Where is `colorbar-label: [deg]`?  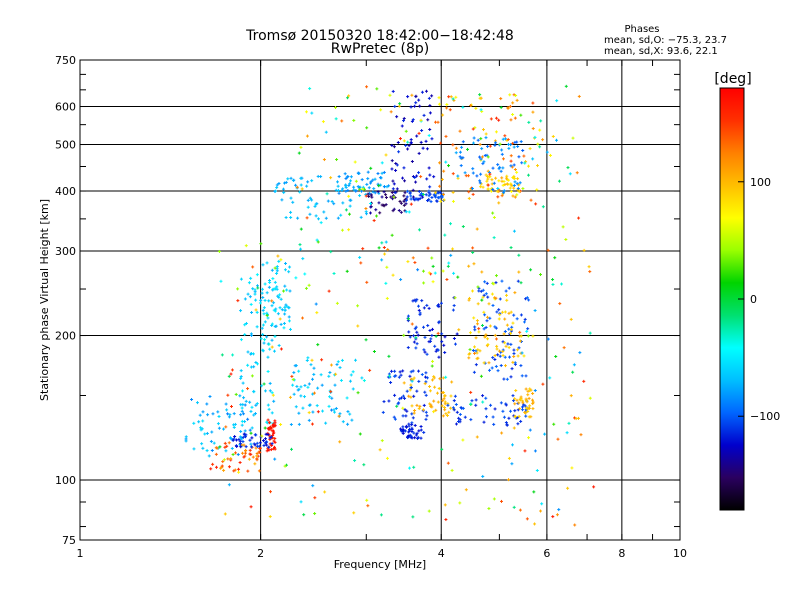 colorbar-label: [deg] is located at coordinates (732, 79).